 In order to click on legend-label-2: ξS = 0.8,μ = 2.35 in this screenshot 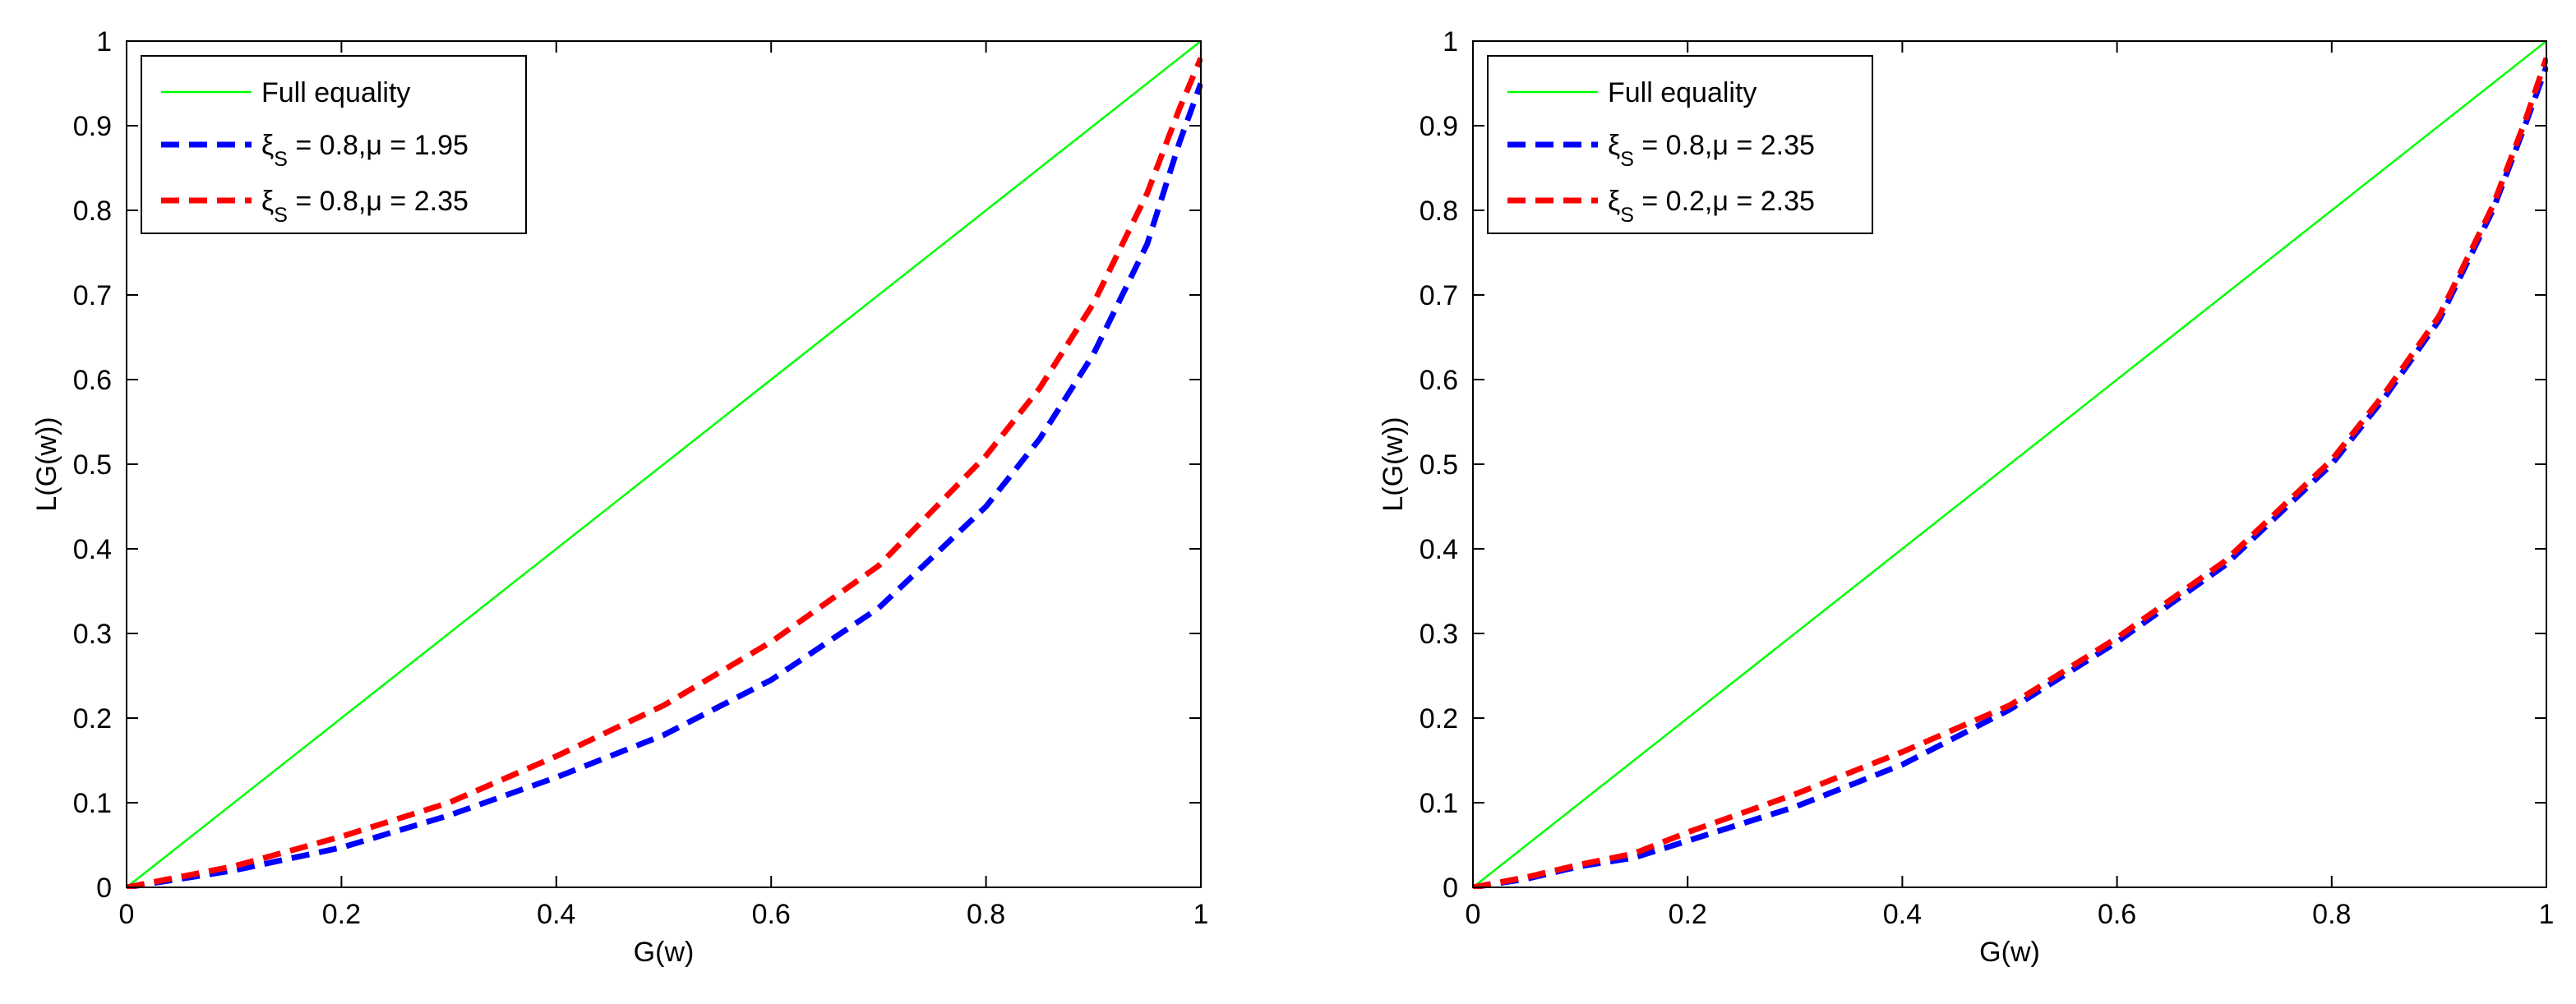, I will do `click(1712, 150)`.